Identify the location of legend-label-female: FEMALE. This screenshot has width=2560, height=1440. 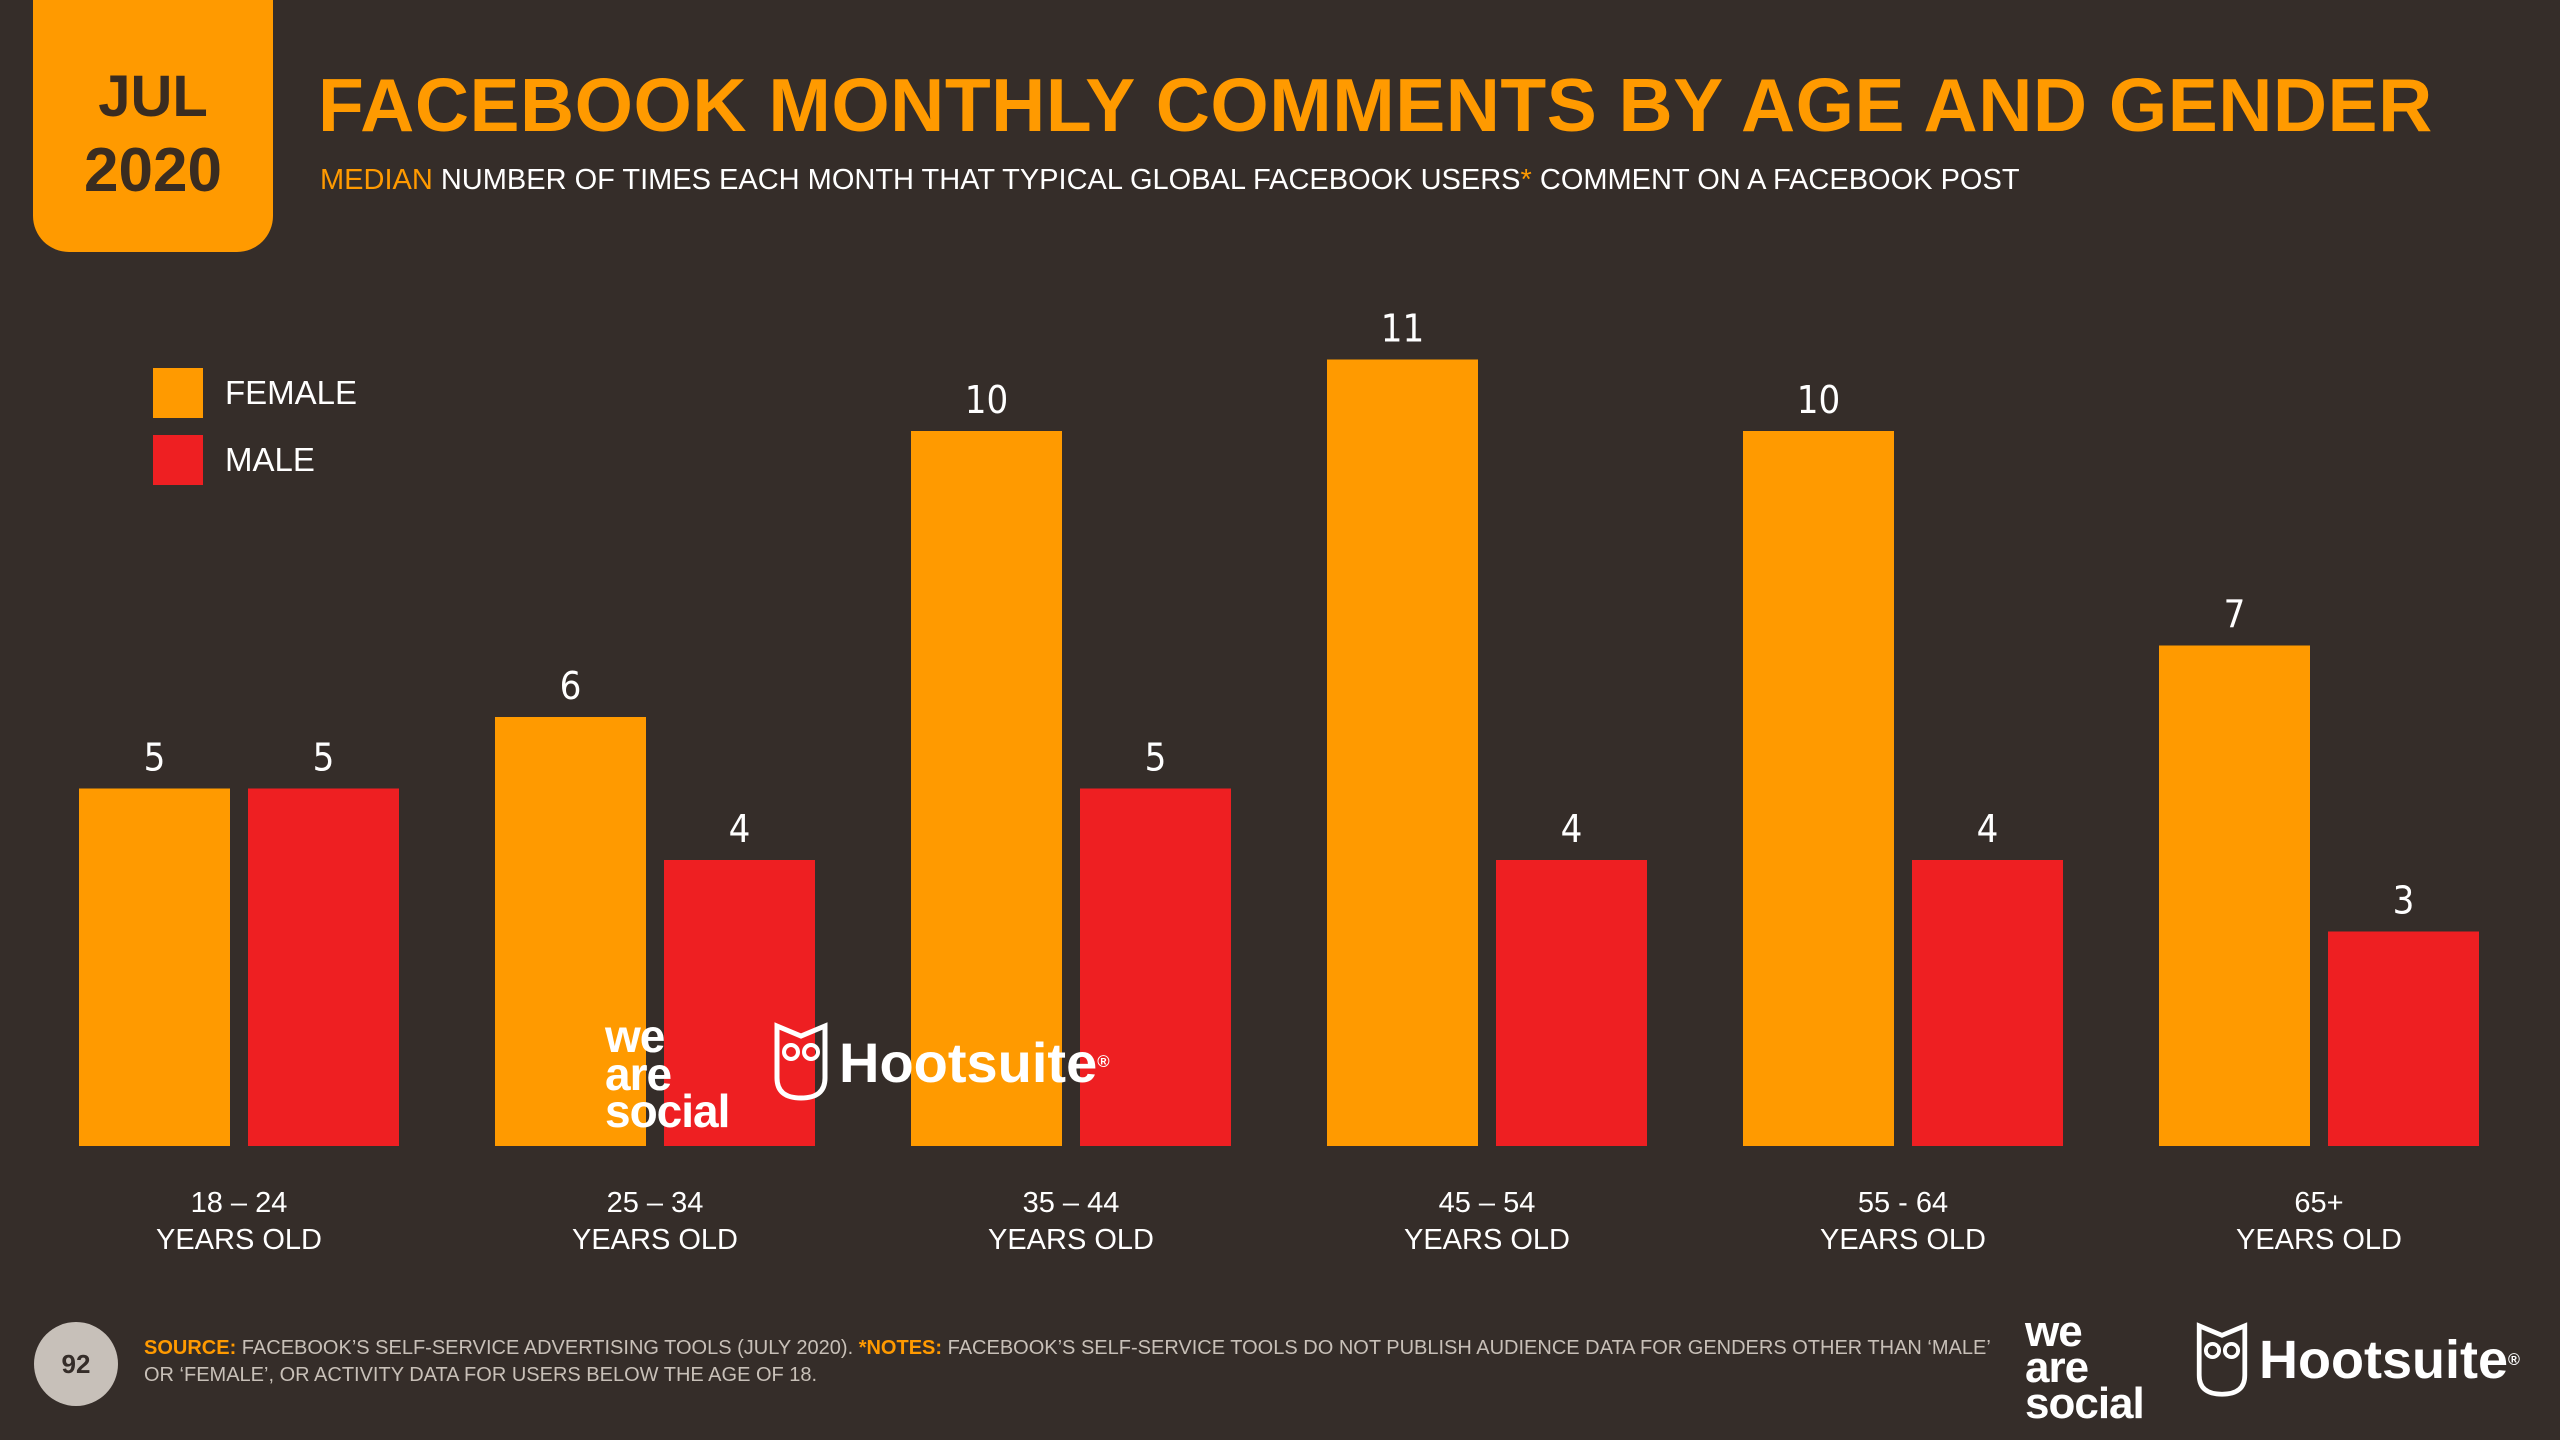
(291, 392).